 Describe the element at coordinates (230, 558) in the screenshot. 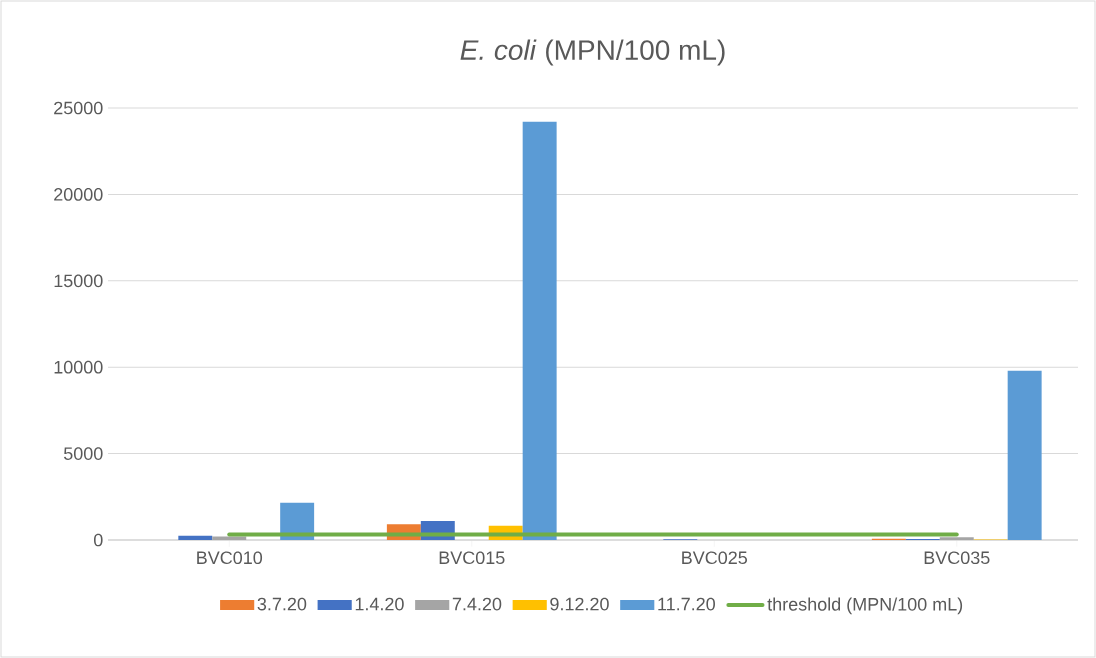

I see `x-tick-label: BVC010` at that location.